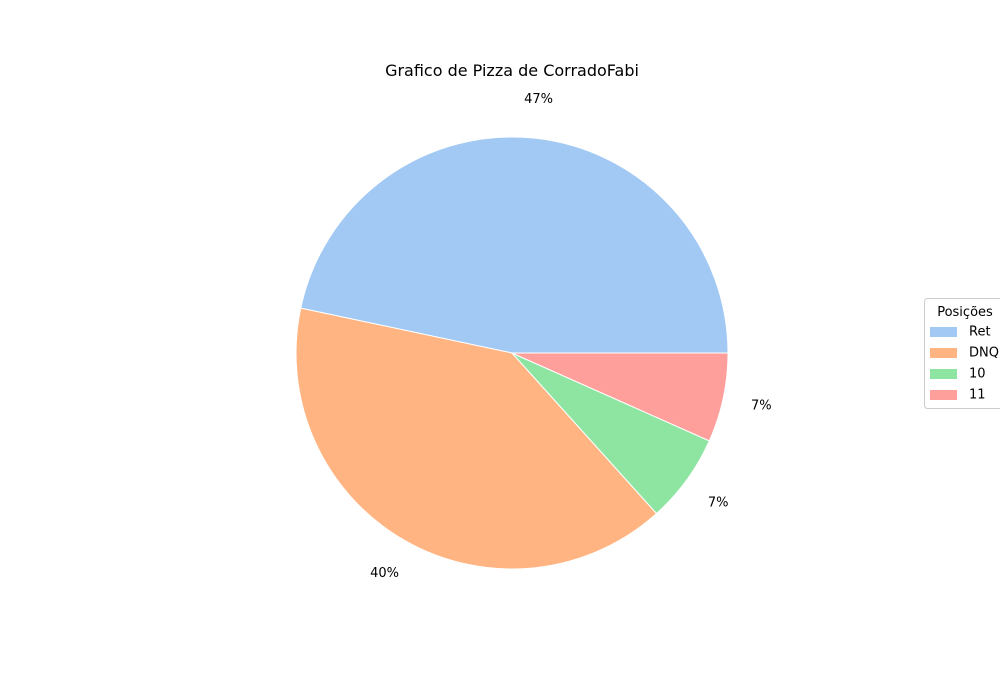 This screenshot has width=1000, height=700. What do you see at coordinates (512, 70) in the screenshot?
I see `chart-title: Grafico de Pizza de CorradoFabi` at bounding box center [512, 70].